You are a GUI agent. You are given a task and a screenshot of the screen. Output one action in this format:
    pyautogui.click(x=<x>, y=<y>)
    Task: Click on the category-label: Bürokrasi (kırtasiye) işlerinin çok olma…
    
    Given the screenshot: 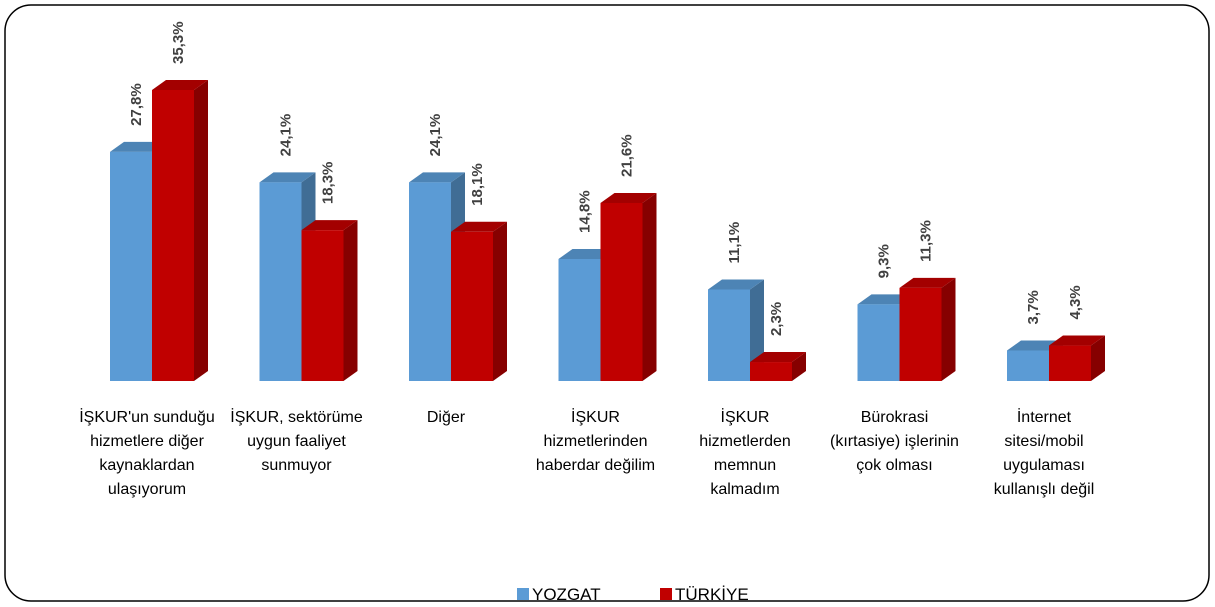 What is the action you would take?
    pyautogui.click(x=894, y=441)
    